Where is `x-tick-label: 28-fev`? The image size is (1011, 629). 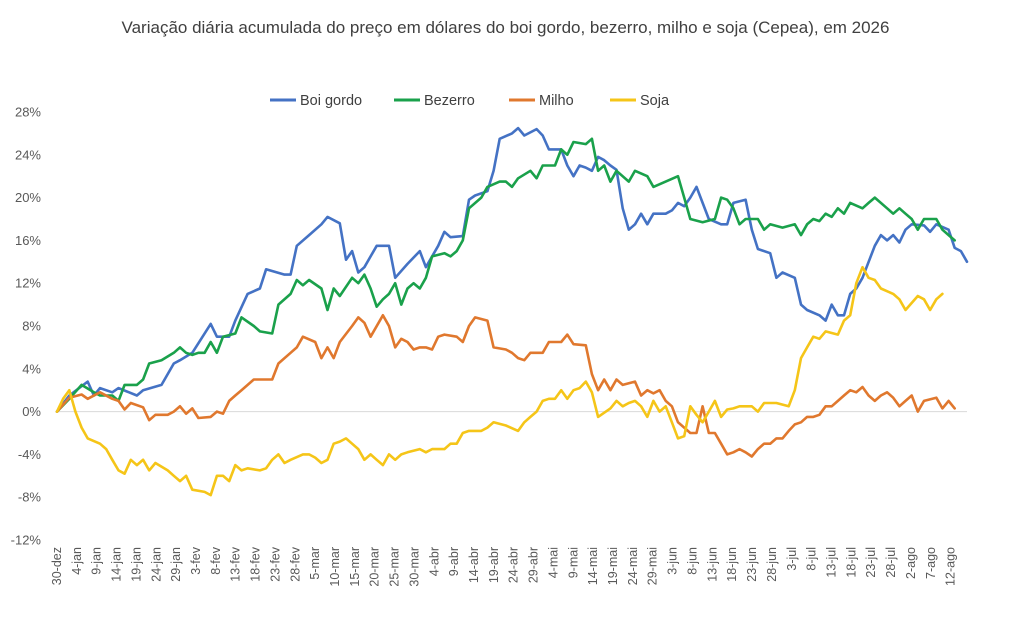 x-tick-label: 28-fev is located at coordinates (295, 563).